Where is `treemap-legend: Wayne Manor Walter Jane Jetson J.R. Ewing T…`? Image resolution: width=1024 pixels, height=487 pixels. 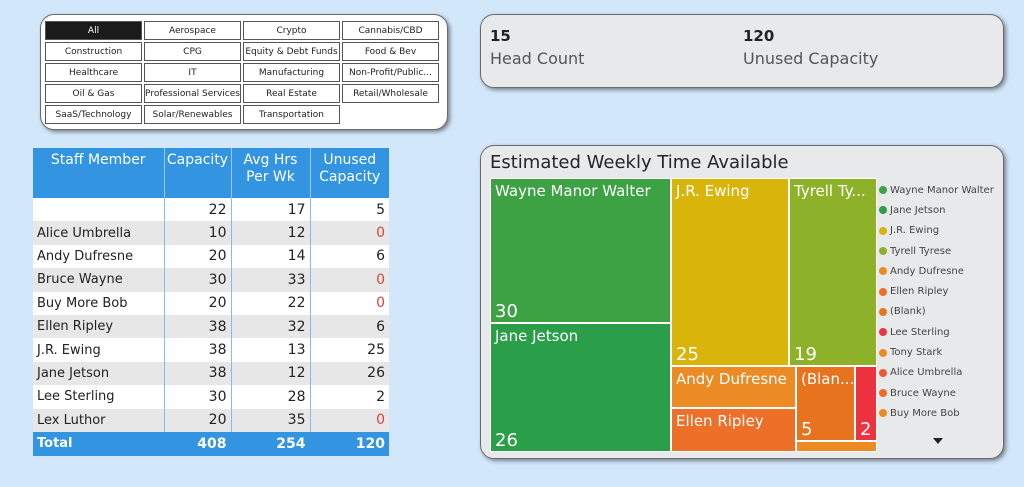
treemap-legend: Wayne Manor Walter Jane Jetson J.R. Ewing T… is located at coordinates (940, 302).